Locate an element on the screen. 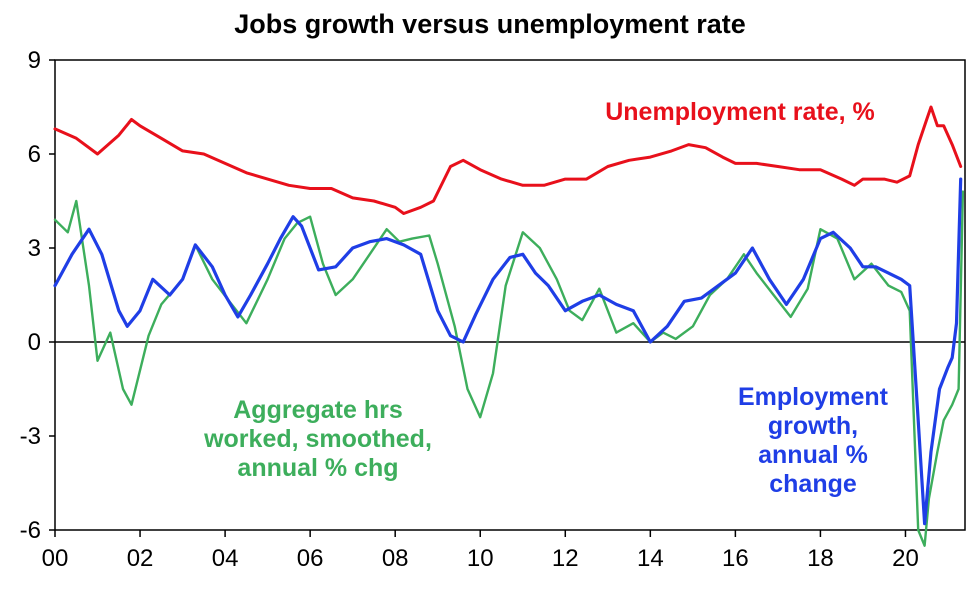  employment-label: growth, is located at coordinates (813, 426).